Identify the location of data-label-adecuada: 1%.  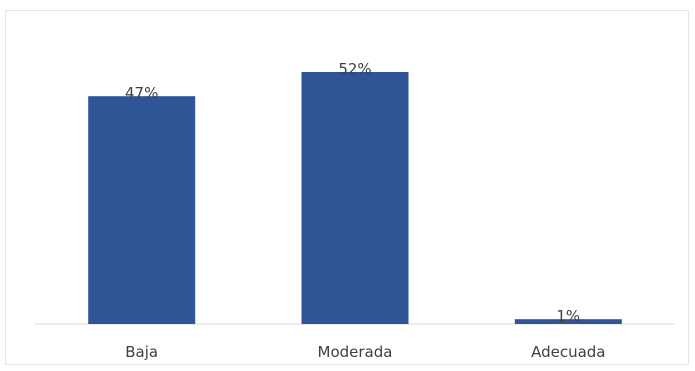
(568, 316).